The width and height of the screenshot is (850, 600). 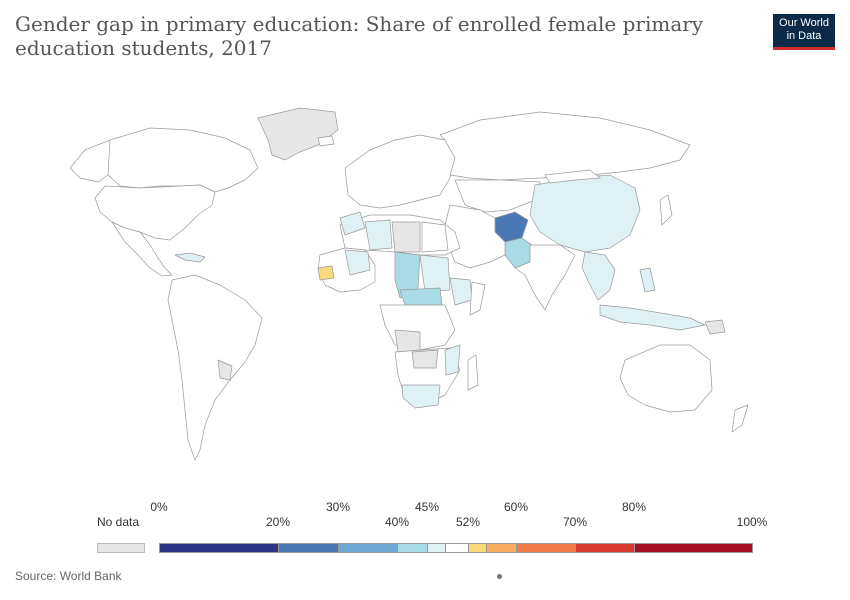 I want to click on country-senegal, so click(x=326, y=273).